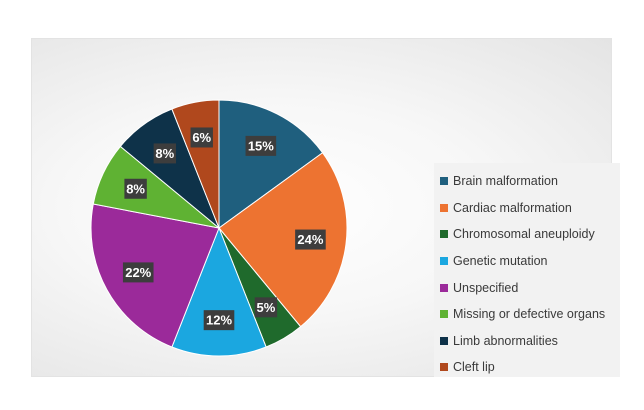 The width and height of the screenshot is (644, 410). I want to click on legend-item: Chromosomal aneuploidy, so click(527, 234).